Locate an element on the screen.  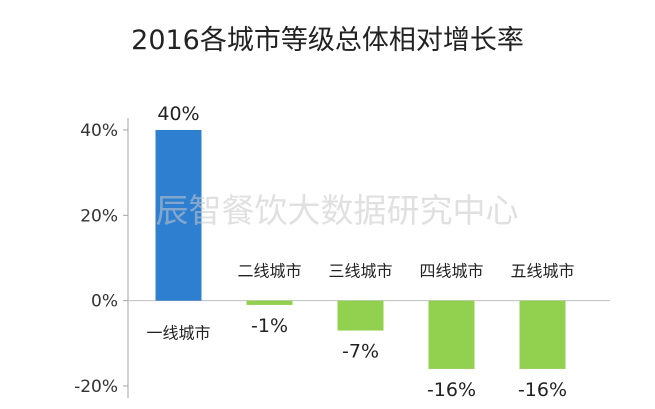
category-label: 三线城市 is located at coordinates (360, 271).